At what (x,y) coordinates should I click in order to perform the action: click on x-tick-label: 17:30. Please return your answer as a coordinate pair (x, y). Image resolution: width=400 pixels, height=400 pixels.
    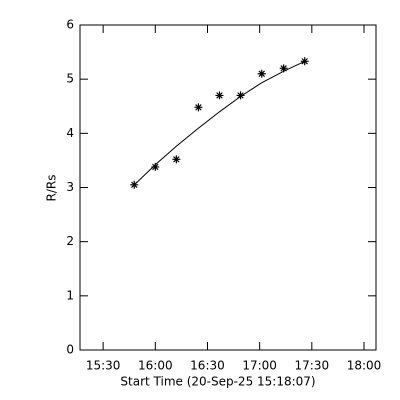
    Looking at the image, I should click on (312, 366).